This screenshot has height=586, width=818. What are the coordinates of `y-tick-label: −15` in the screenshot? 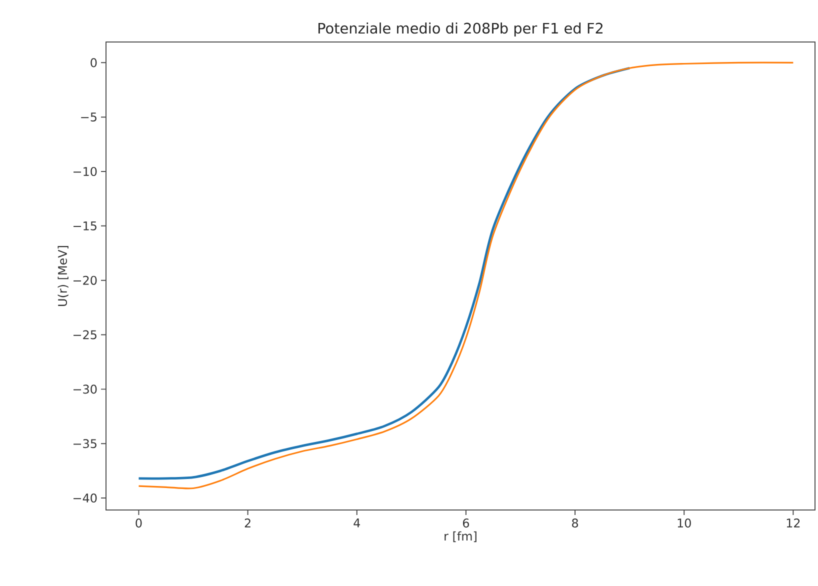 It's located at (85, 225).